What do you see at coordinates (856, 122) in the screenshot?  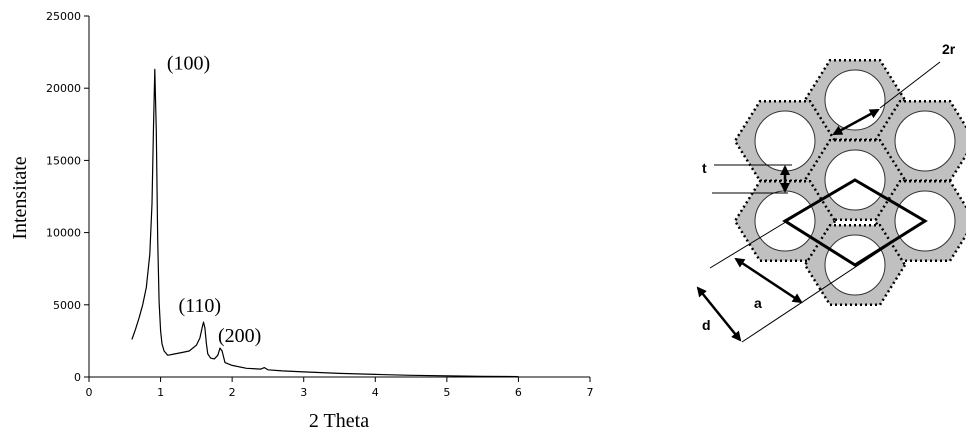 I see `two-r-arrow` at bounding box center [856, 122].